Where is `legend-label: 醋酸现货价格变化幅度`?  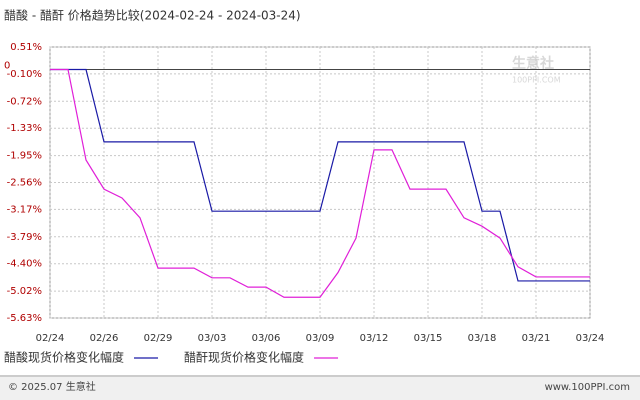
legend-label: 醋酸现货价格变化幅度 is located at coordinates (64, 357).